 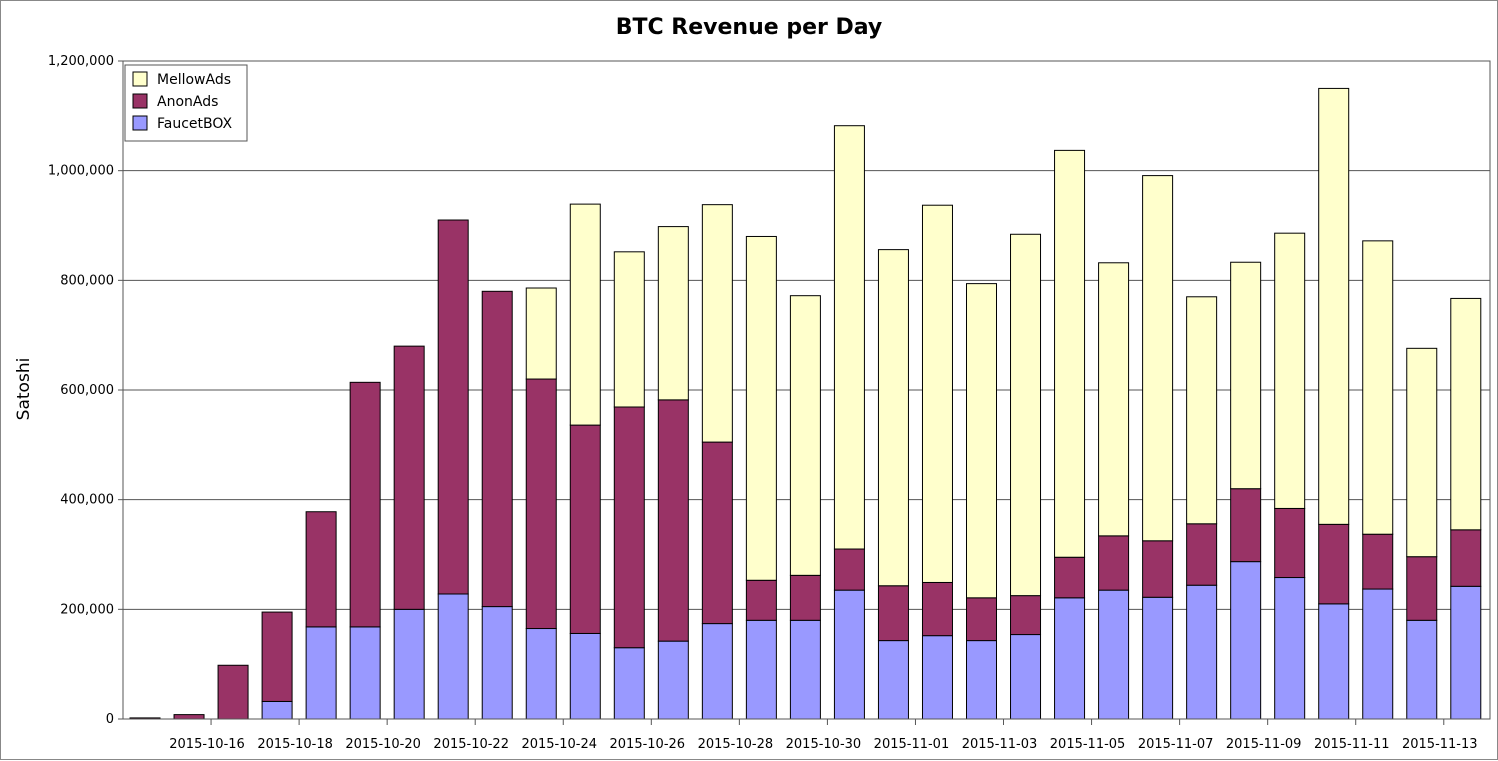 I want to click on legend-label-mellowads: MellowAds, so click(x=194, y=80).